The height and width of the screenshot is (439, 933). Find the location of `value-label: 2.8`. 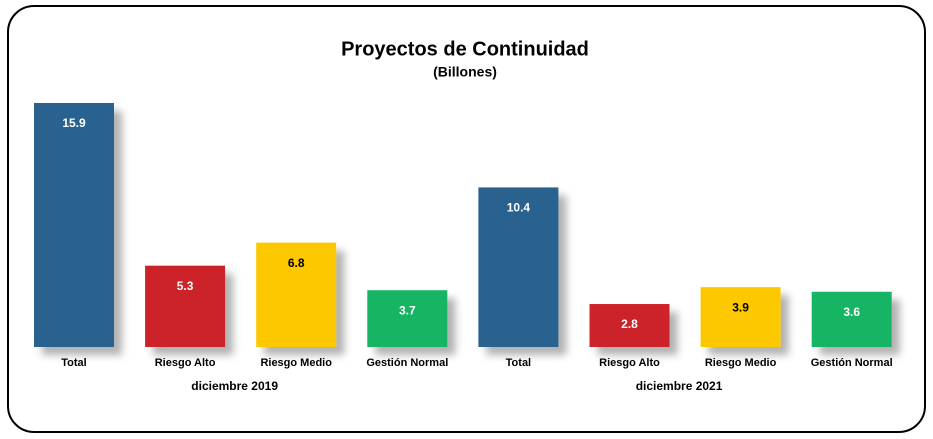

value-label: 2.8 is located at coordinates (629, 324).